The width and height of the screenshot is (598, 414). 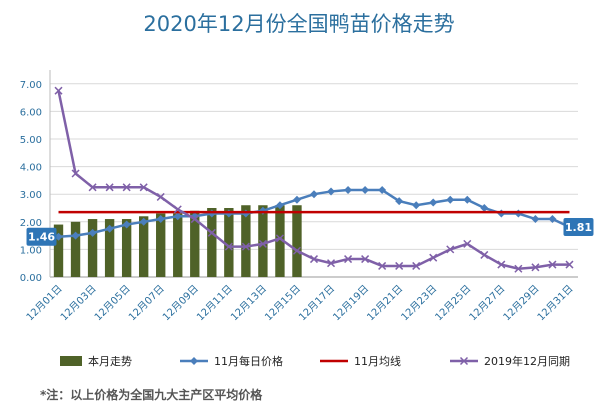 I want to click on y-tick-label: 4.00, so click(x=31, y=168).